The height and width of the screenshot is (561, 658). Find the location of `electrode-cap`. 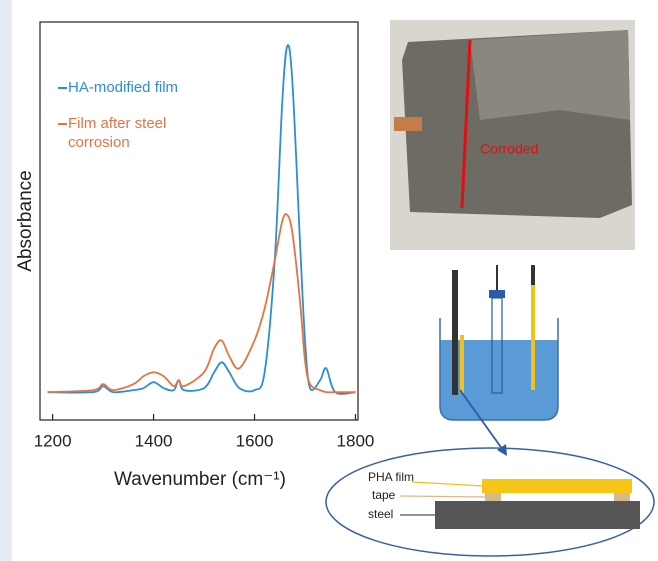

electrode-cap is located at coordinates (497, 294).